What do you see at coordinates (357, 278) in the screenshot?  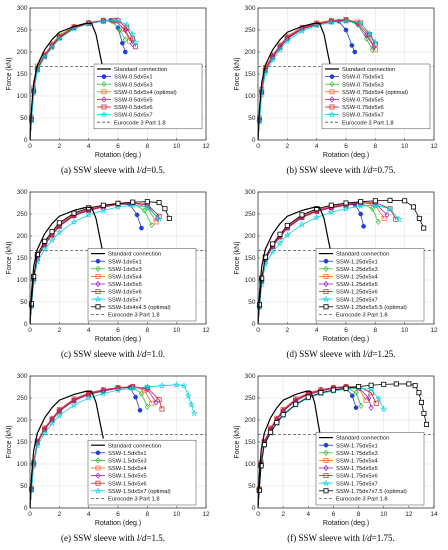 I see `legend-label: SSW-1.25dx5x4` at bounding box center [357, 278].